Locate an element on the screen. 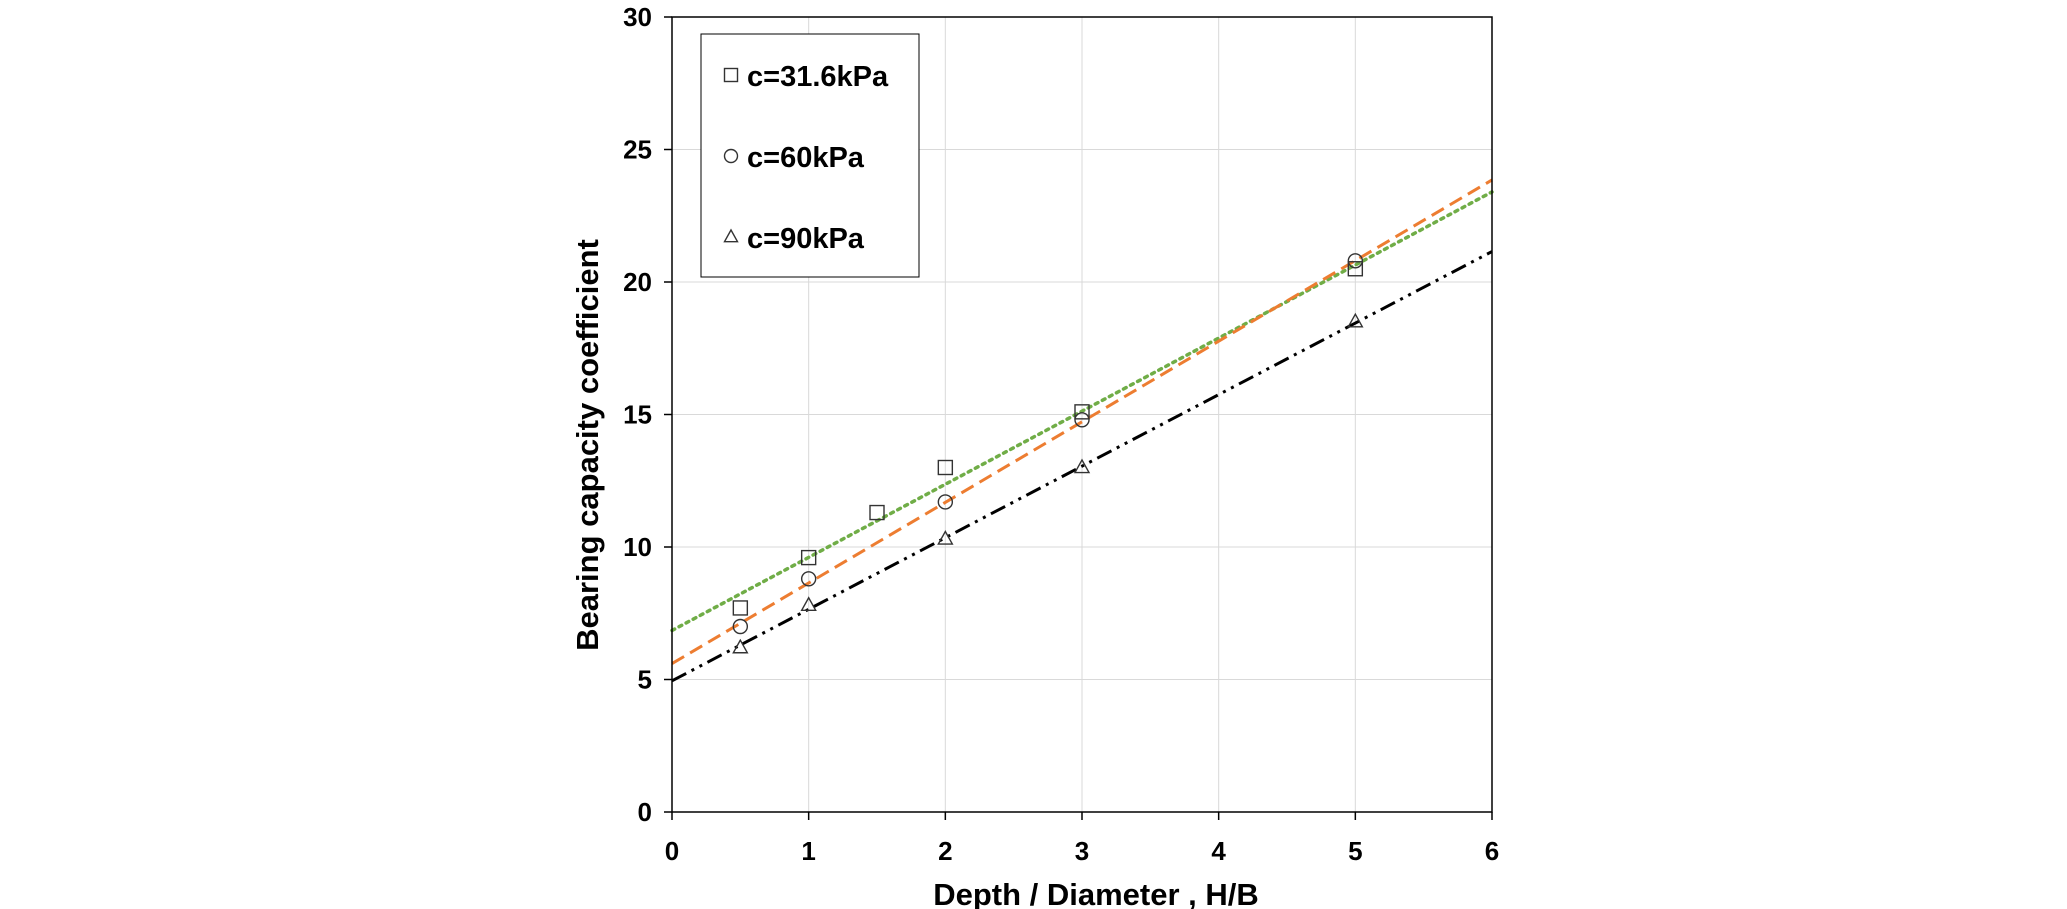  x-tick-label: 6 is located at coordinates (1492, 851).